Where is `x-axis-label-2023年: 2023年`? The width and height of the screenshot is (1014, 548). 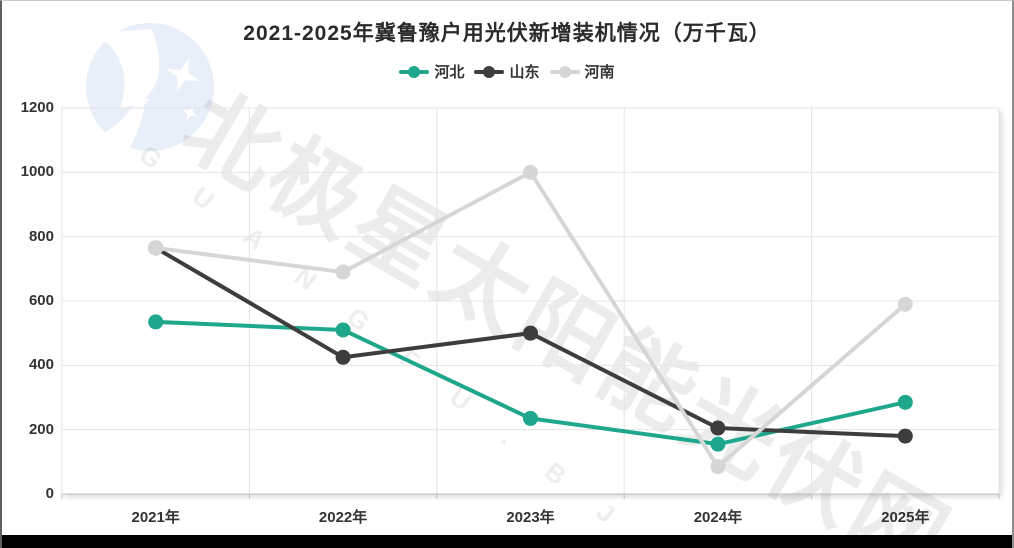
x-axis-label-2023年: 2023年 is located at coordinates (530, 517).